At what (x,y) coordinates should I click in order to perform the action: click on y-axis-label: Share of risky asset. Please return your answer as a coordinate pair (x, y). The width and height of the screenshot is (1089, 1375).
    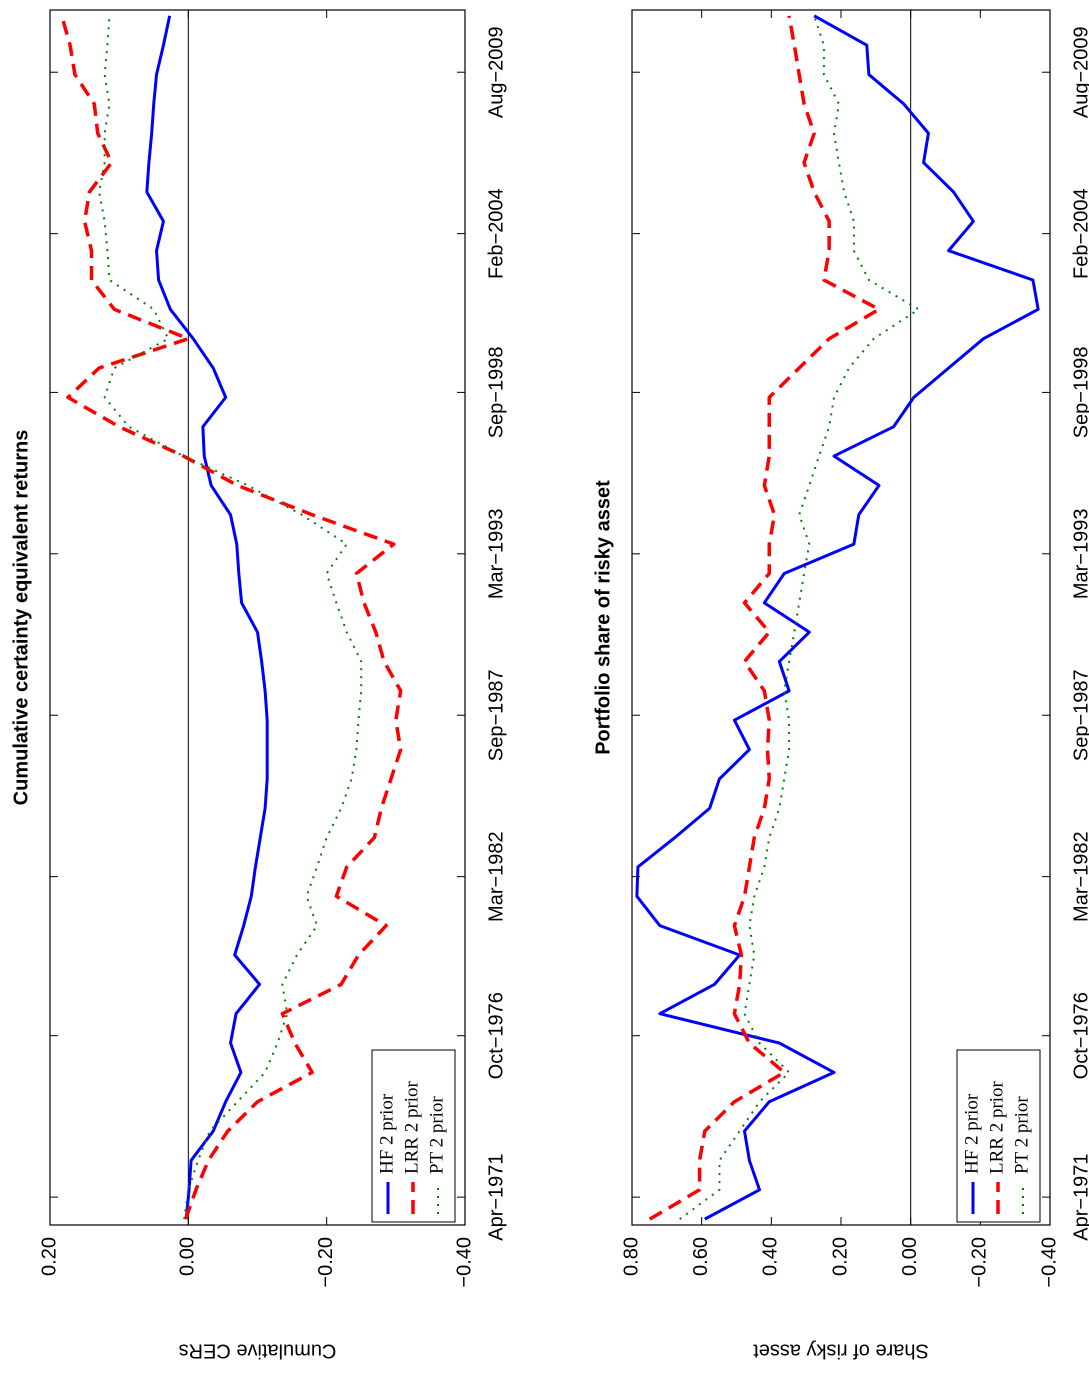
    Looking at the image, I should click on (841, 1351).